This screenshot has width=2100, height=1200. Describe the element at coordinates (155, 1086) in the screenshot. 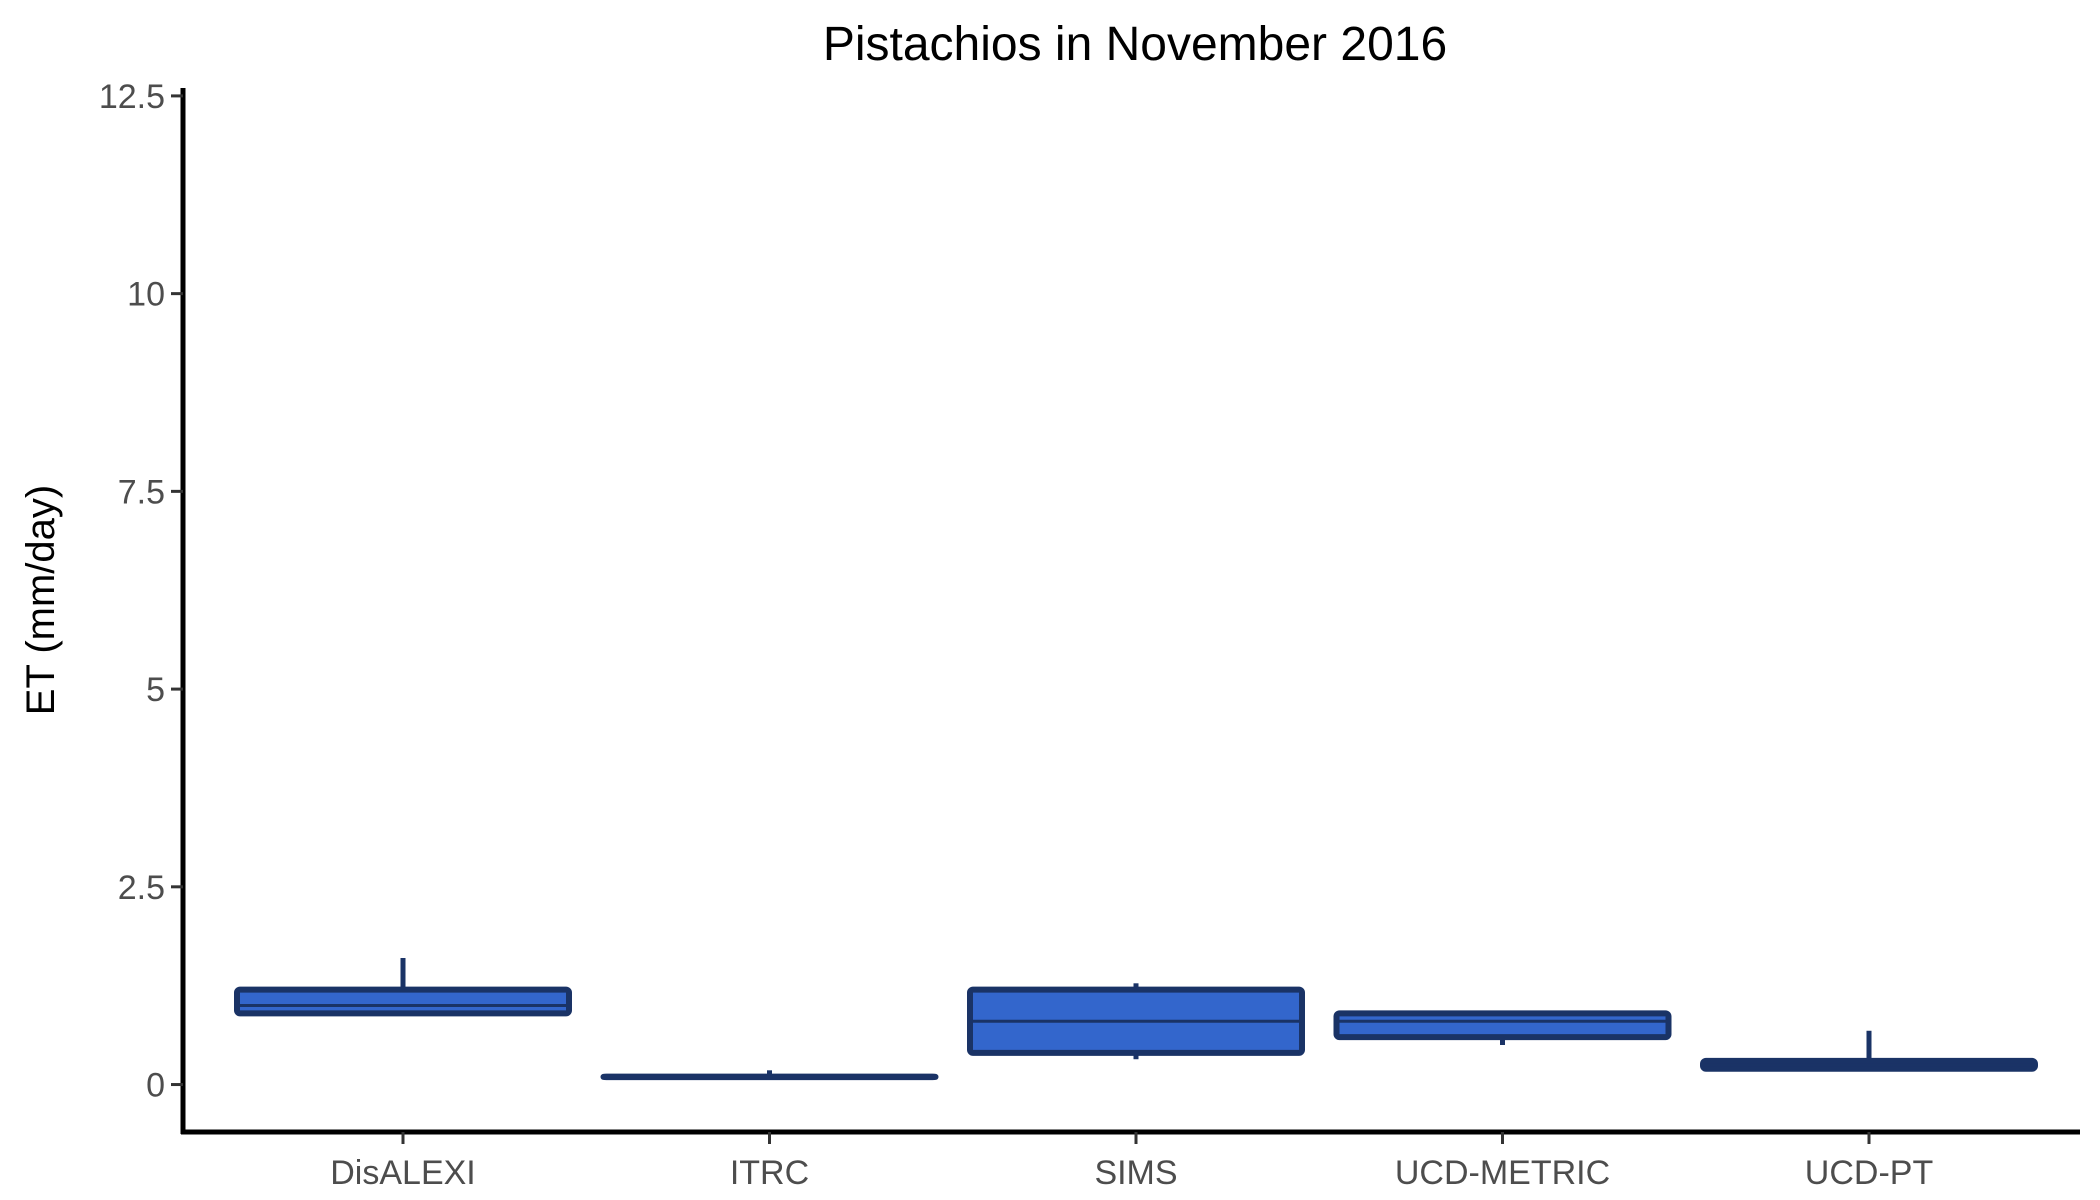

I see `y-tick-label: 0` at that location.